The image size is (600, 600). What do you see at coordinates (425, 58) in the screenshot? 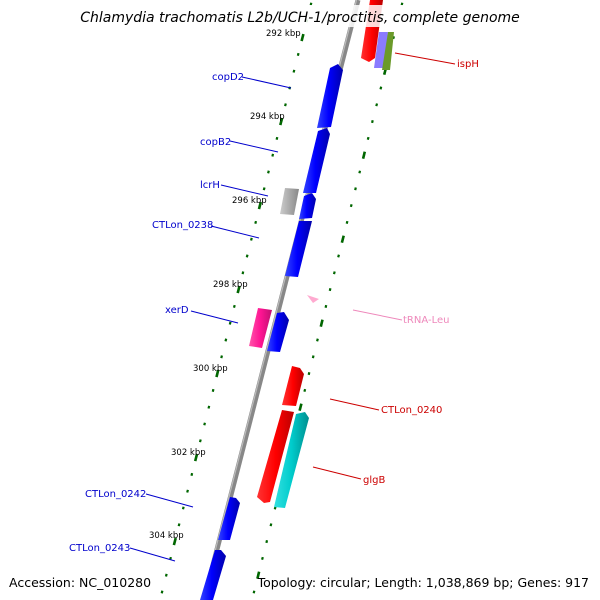
I see `leader-ispH` at bounding box center [425, 58].